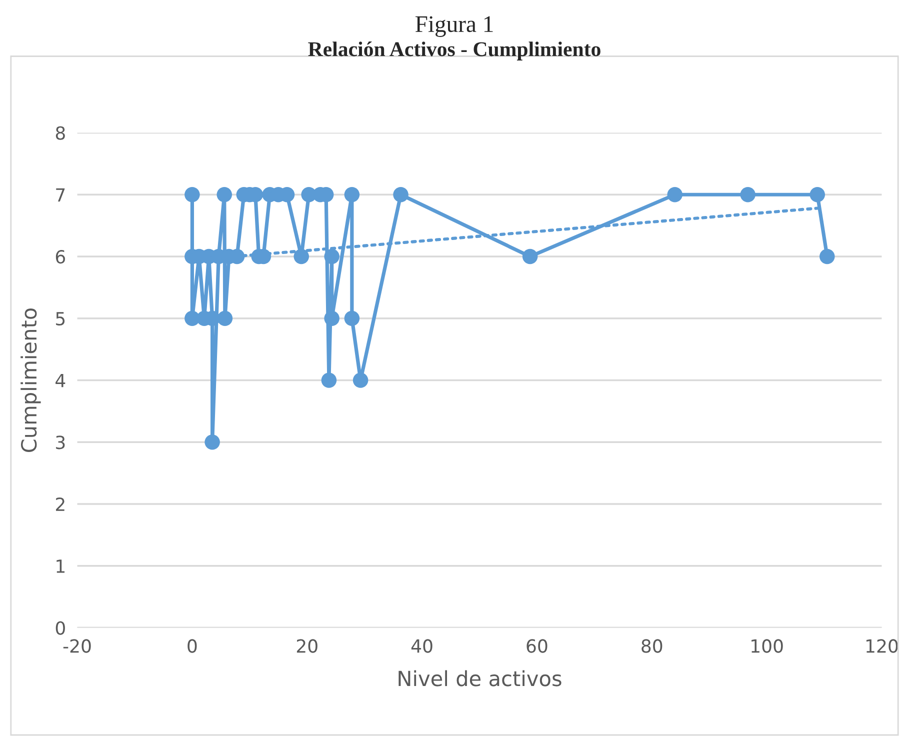  Describe the element at coordinates (192, 646) in the screenshot. I see `x-tick-label: 0` at that location.